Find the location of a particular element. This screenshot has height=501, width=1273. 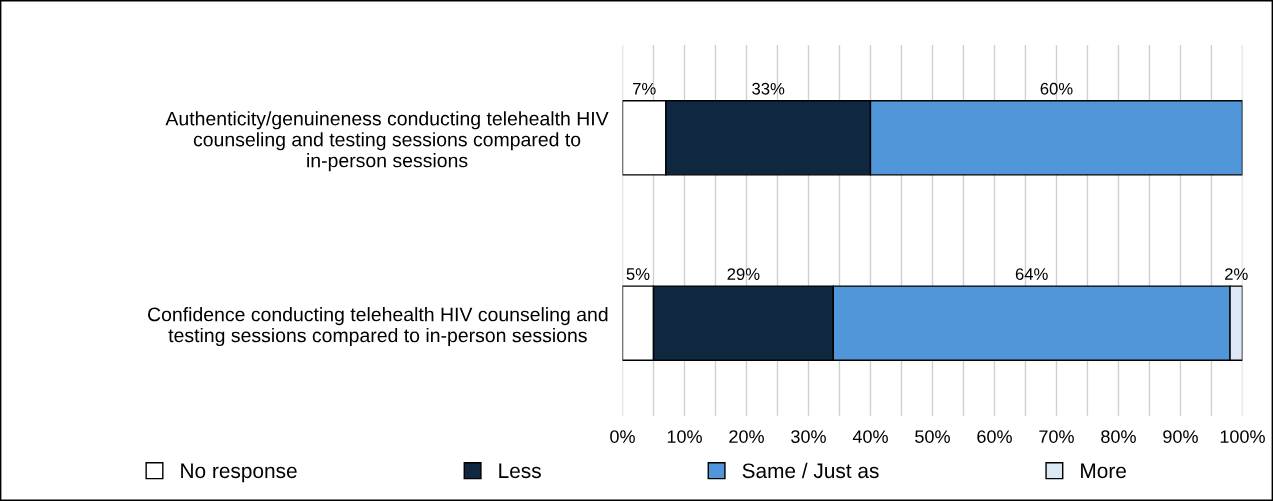

x-tick-label: 50% is located at coordinates (932, 436).